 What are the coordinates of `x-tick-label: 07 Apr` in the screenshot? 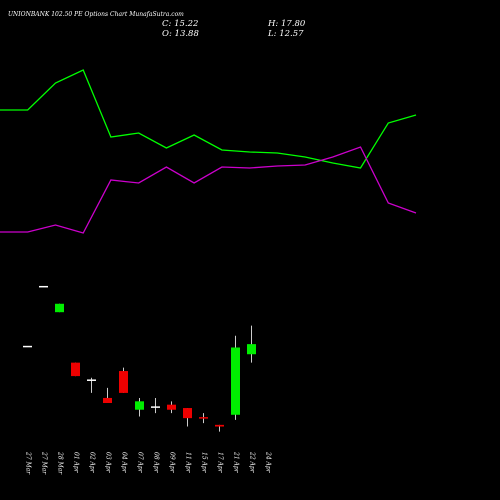 It's located at (140, 463).